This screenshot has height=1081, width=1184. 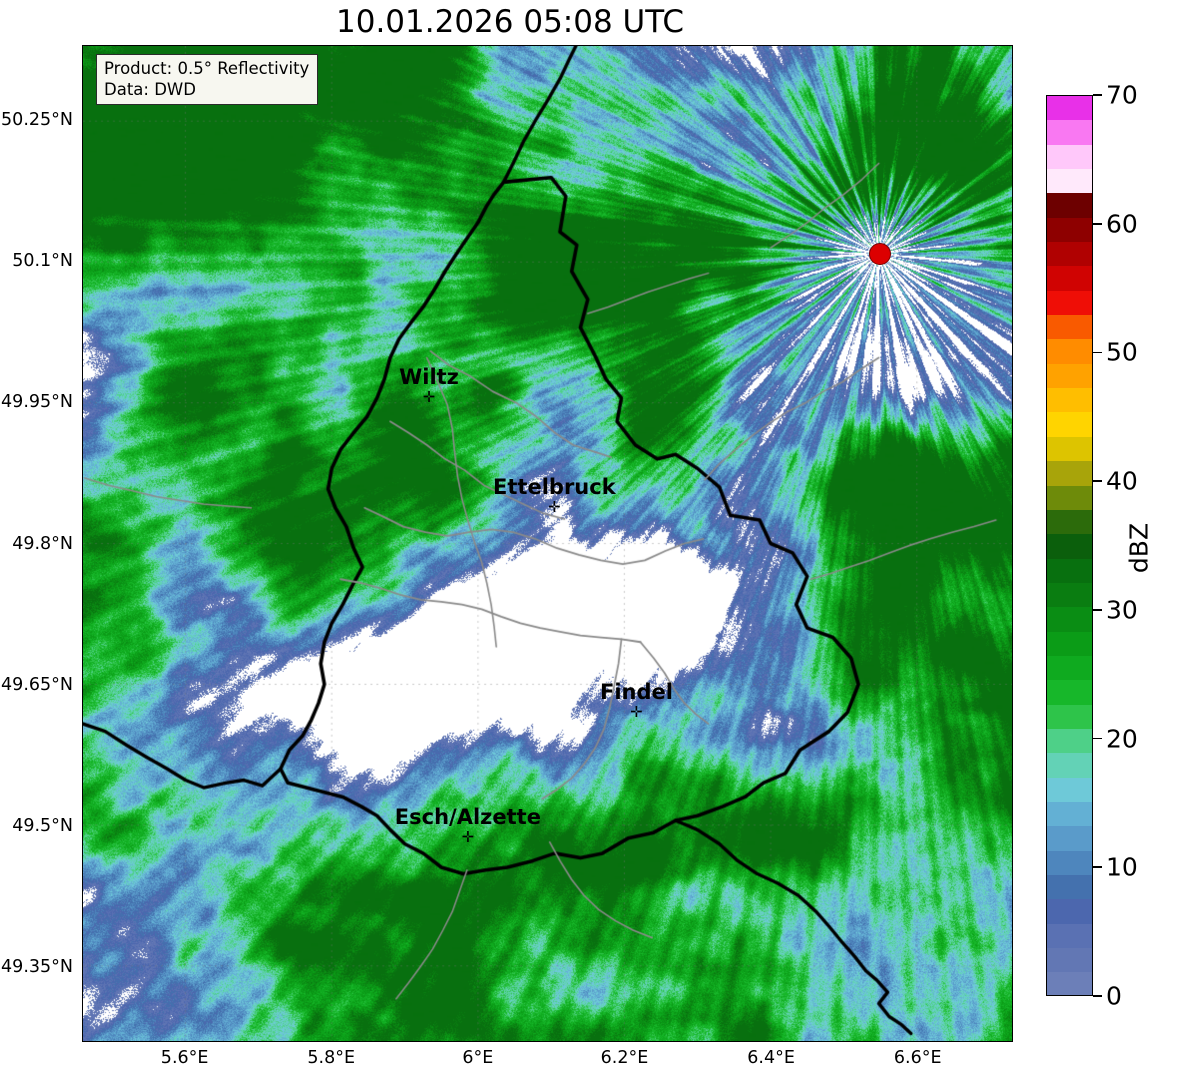 I want to click on city-label-wiltz: Wiltz ✛, so click(x=429, y=386).